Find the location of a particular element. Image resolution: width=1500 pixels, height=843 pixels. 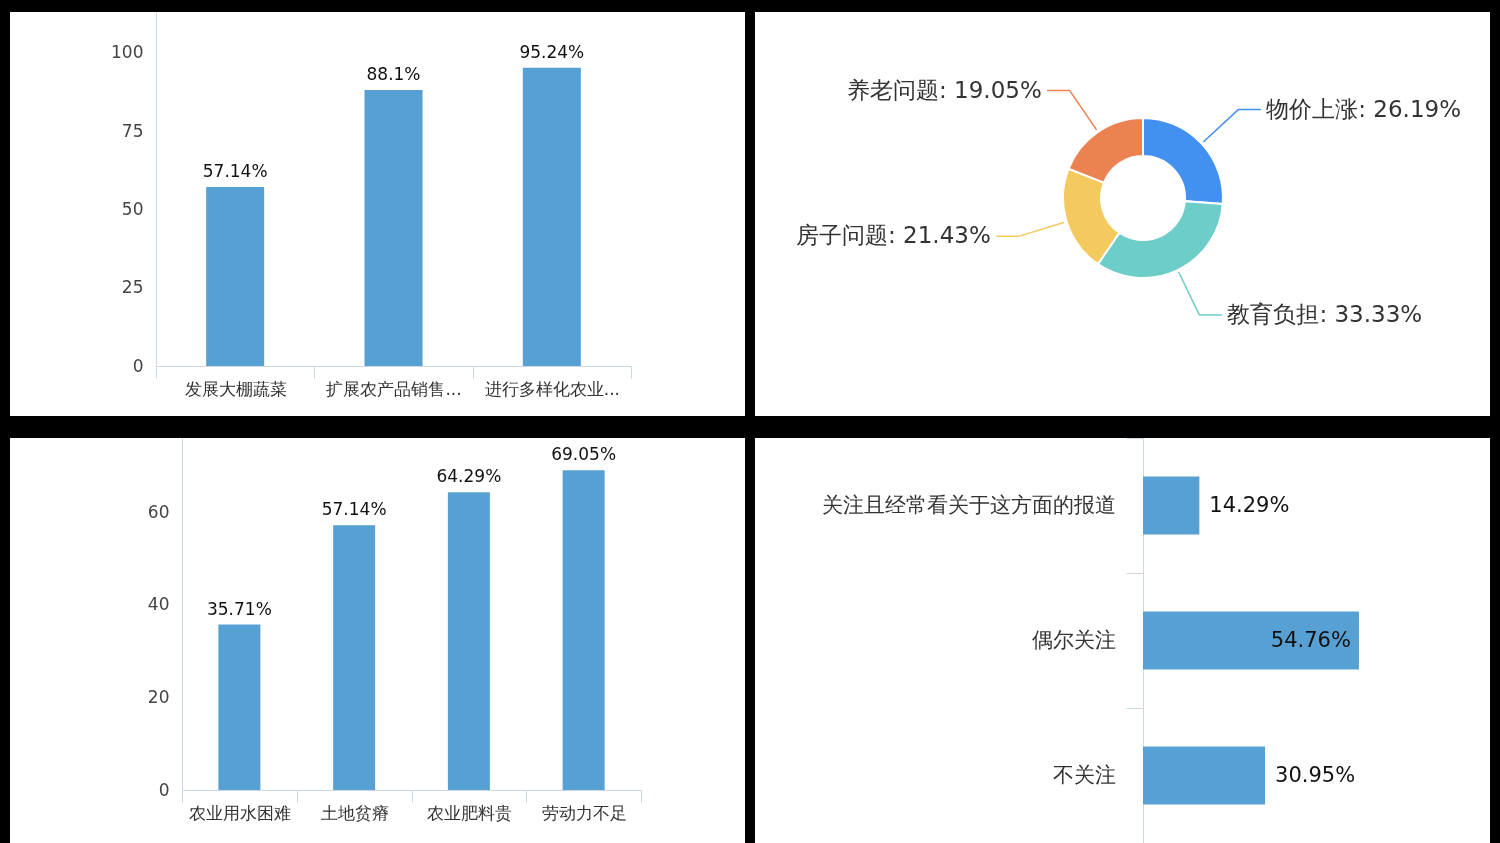

y-tick-label: 20 is located at coordinates (158, 696).